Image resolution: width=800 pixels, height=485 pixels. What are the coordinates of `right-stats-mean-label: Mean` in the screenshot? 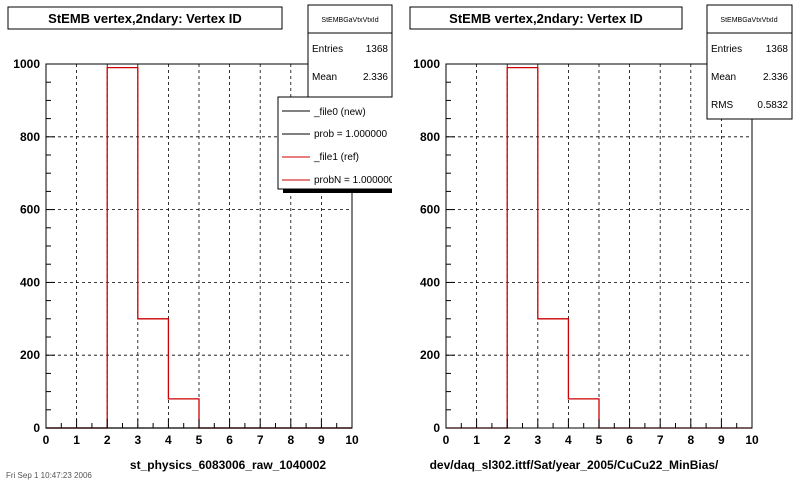 It's located at (723, 77).